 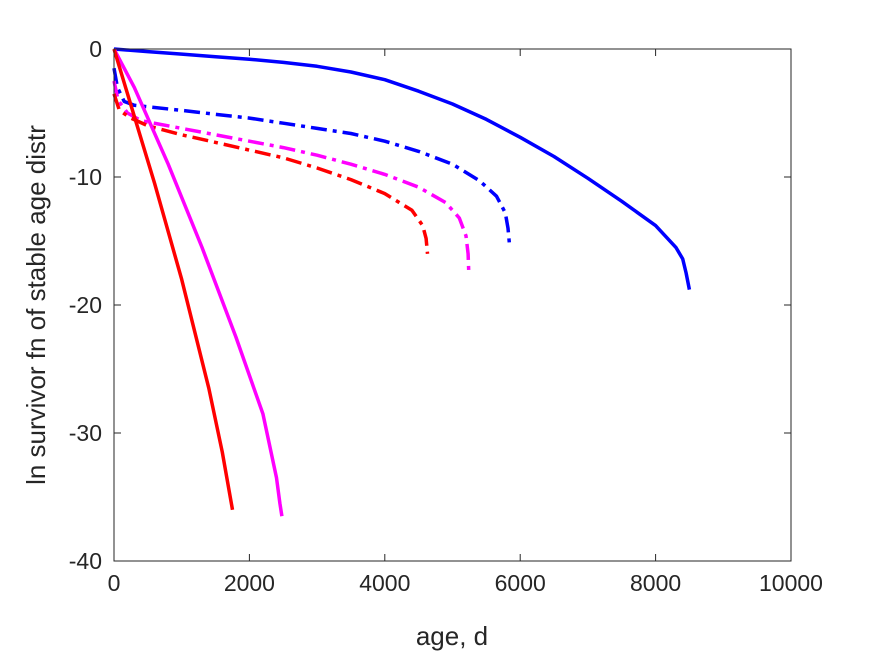 I want to click on x-tick-label: 8000, so click(x=655, y=583).